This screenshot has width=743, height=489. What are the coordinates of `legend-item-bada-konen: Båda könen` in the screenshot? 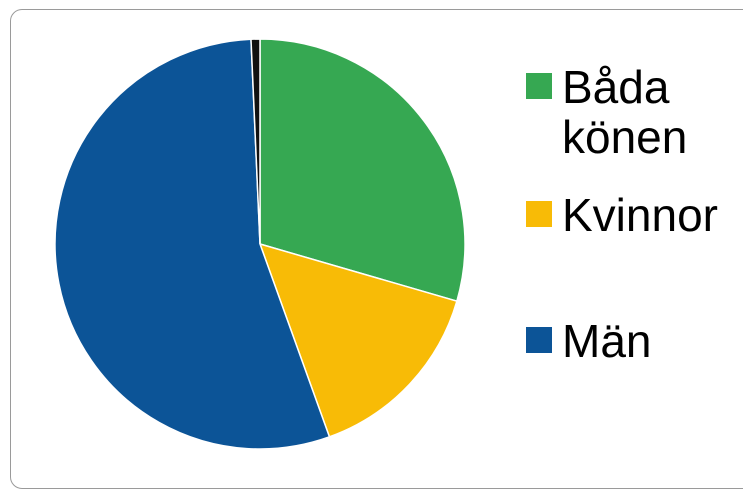 It's located at (634, 112).